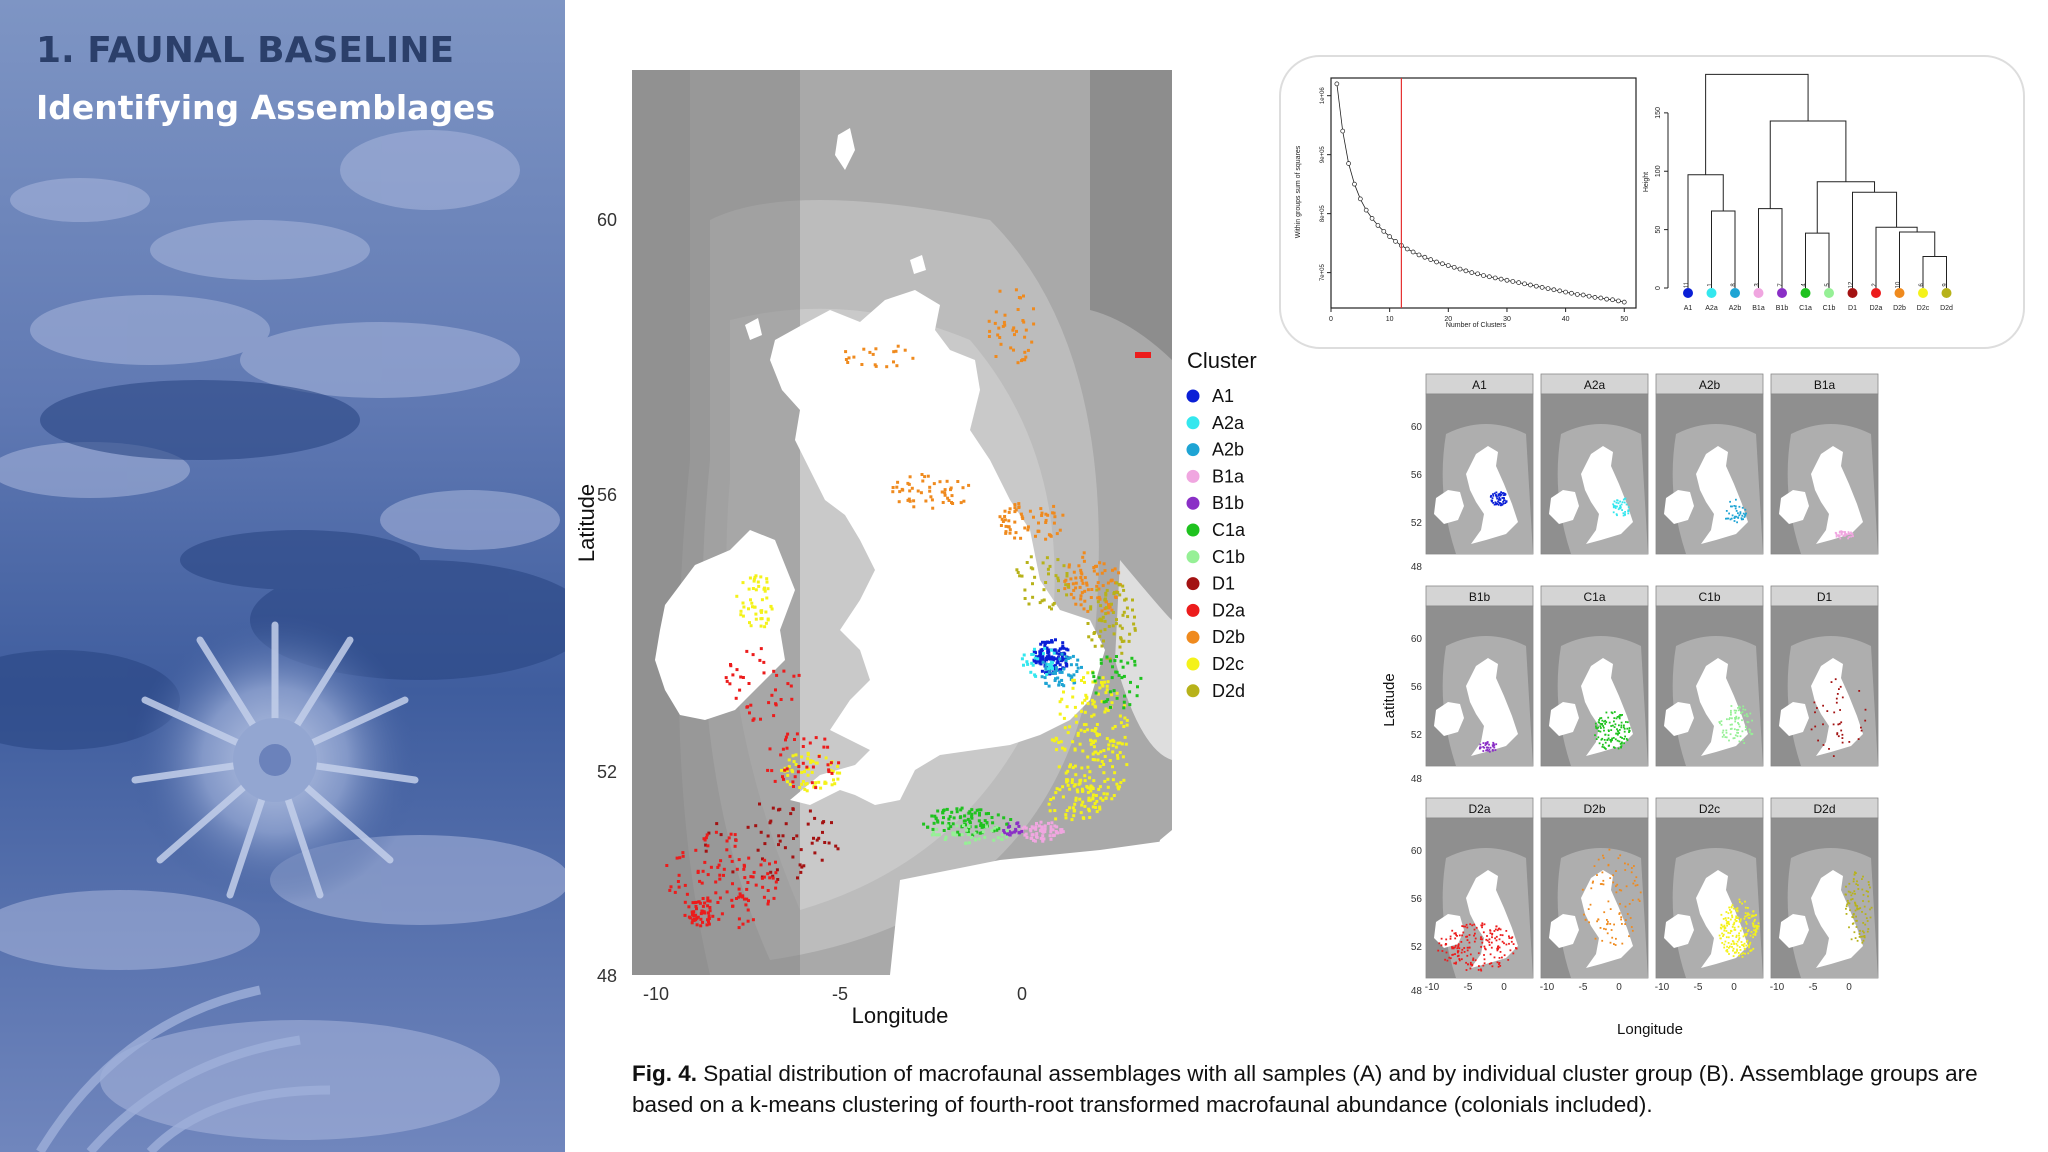 The width and height of the screenshot is (2048, 1152). I want to click on slide-title: 1. FAUNAL BASELINE, so click(245, 50).